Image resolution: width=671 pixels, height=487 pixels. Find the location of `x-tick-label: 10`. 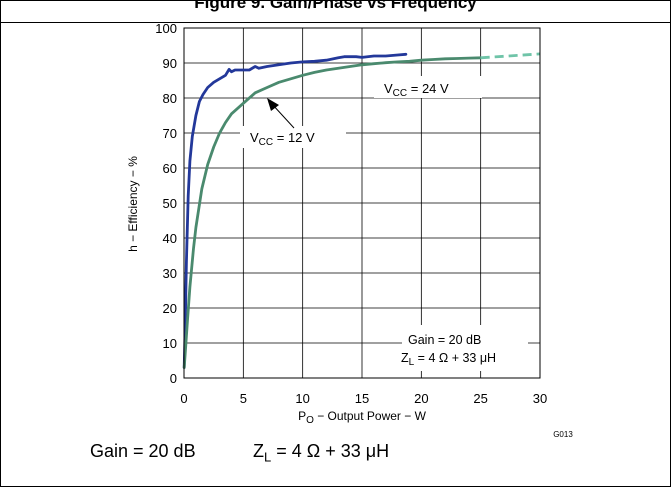

x-tick-label: 10 is located at coordinates (302, 398).